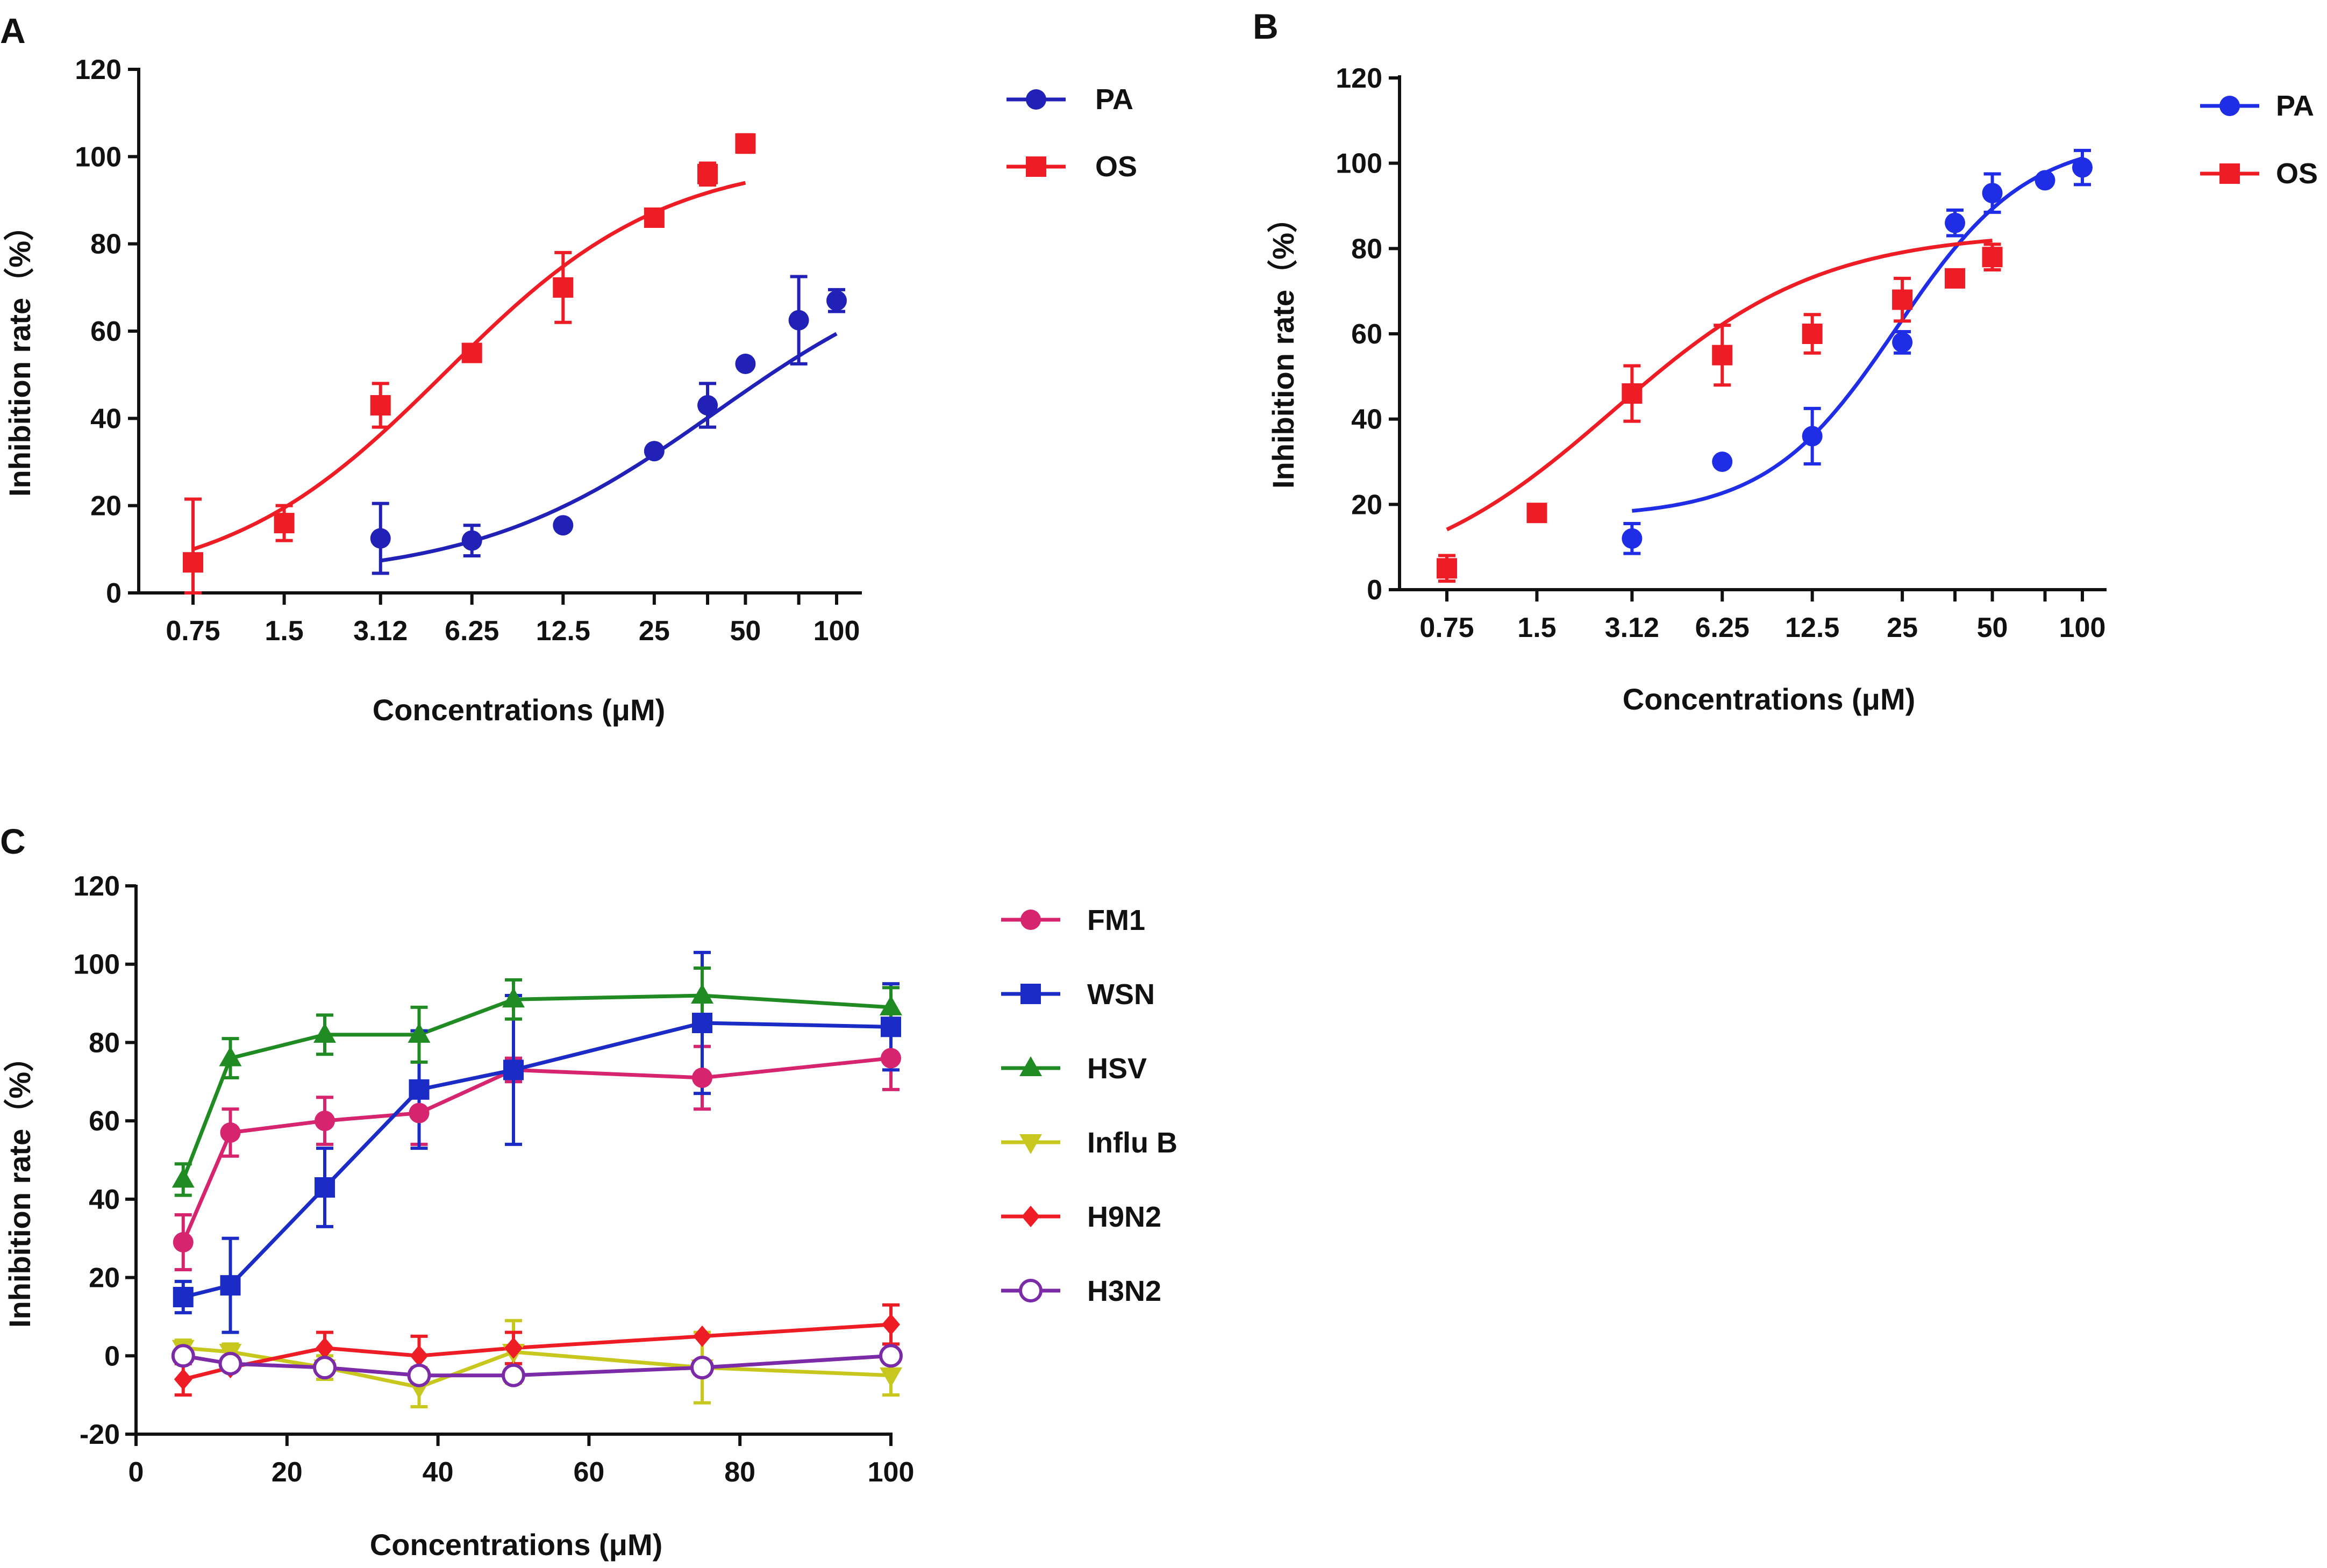 The width and height of the screenshot is (2327, 1568). What do you see at coordinates (1359, 164) in the screenshot?
I see `panel-b-y-tick-label: 100` at bounding box center [1359, 164].